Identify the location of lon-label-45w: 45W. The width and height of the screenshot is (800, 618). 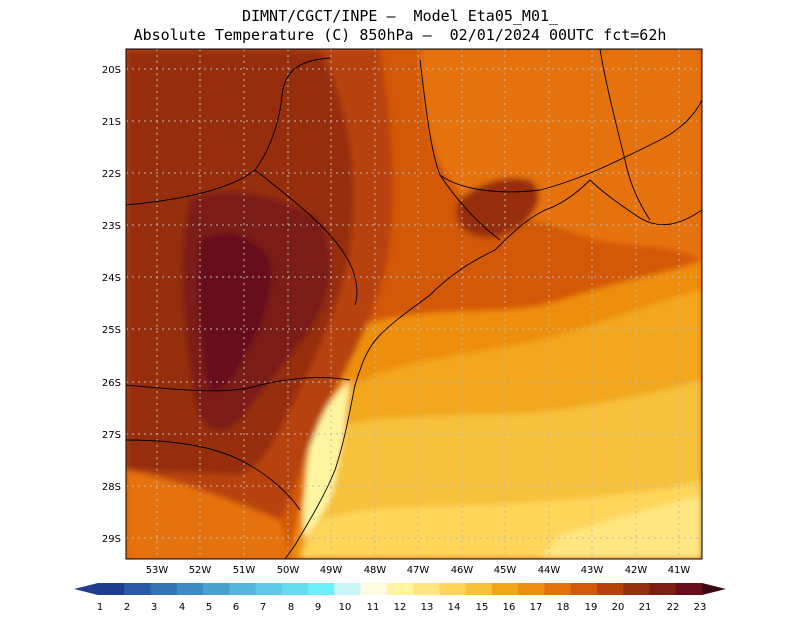
(505, 570).